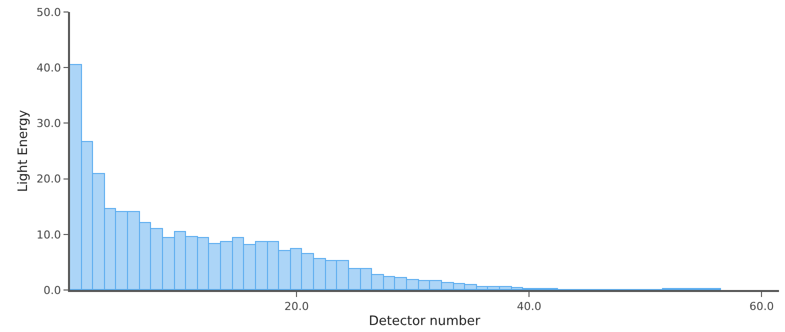  I want to click on x-tick-label: 20.0, so click(296, 306).